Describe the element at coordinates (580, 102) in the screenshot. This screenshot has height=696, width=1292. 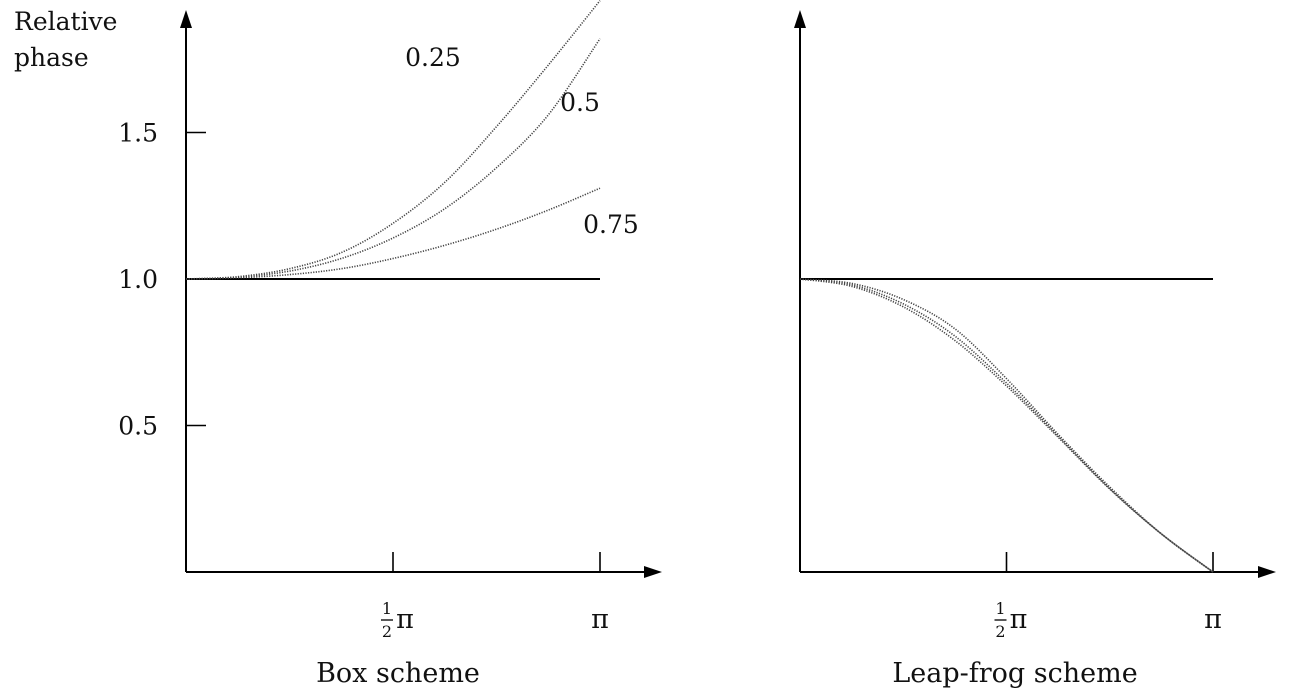
I see `series-label: 0.5` at that location.